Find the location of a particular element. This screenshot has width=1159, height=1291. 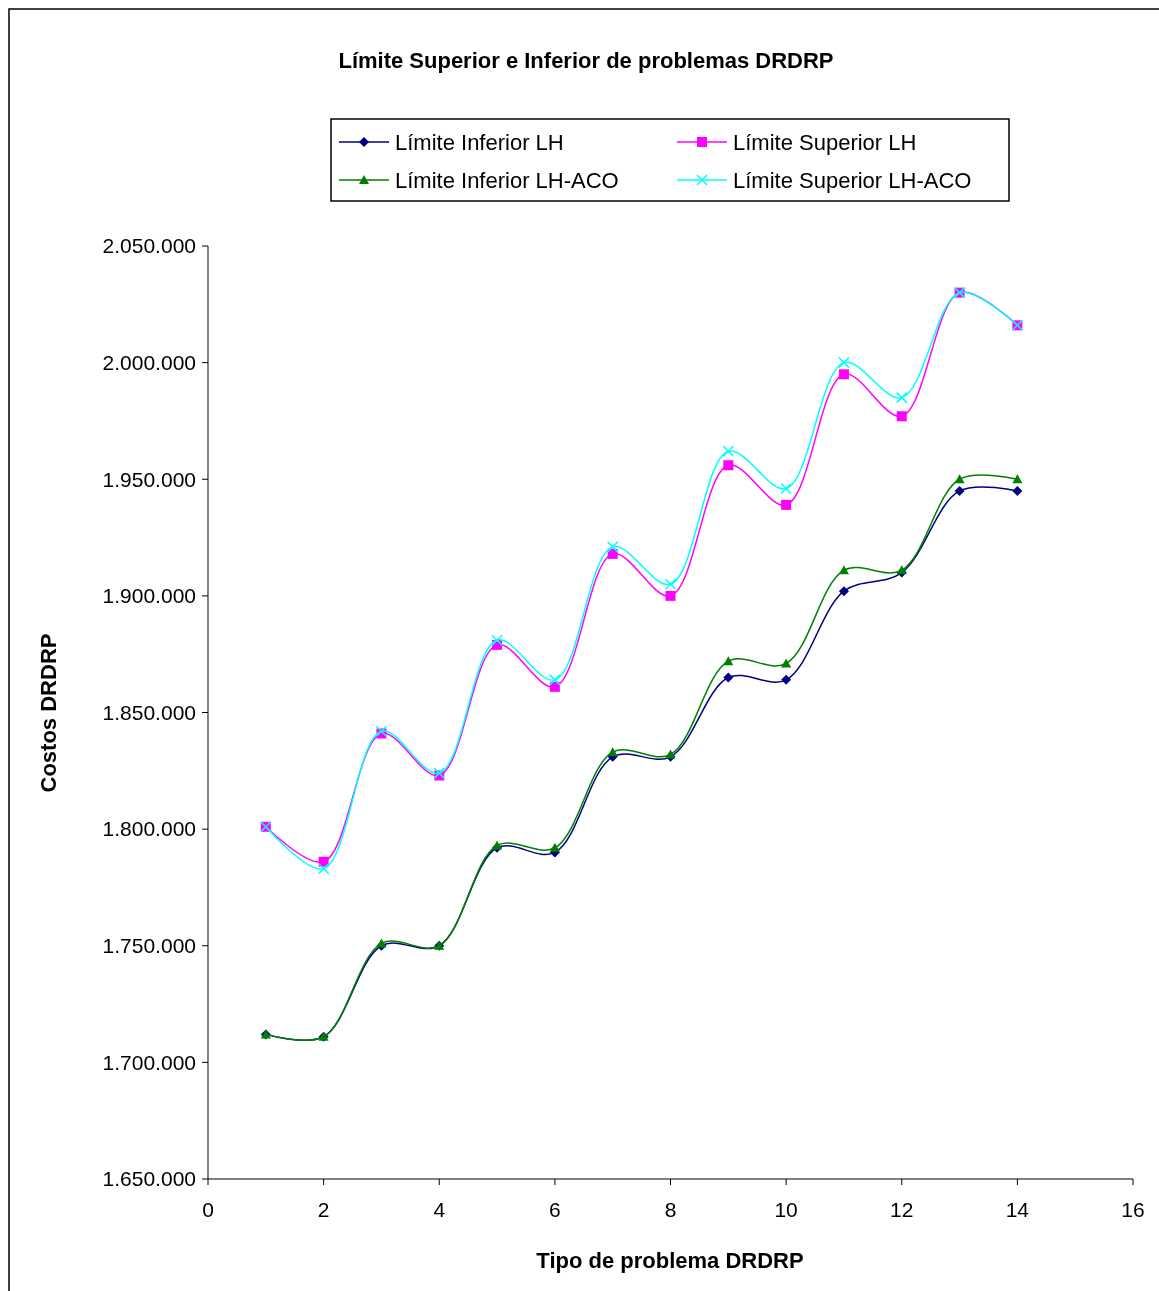

legend-label: Límite Superior LH-ACO is located at coordinates (852, 180).